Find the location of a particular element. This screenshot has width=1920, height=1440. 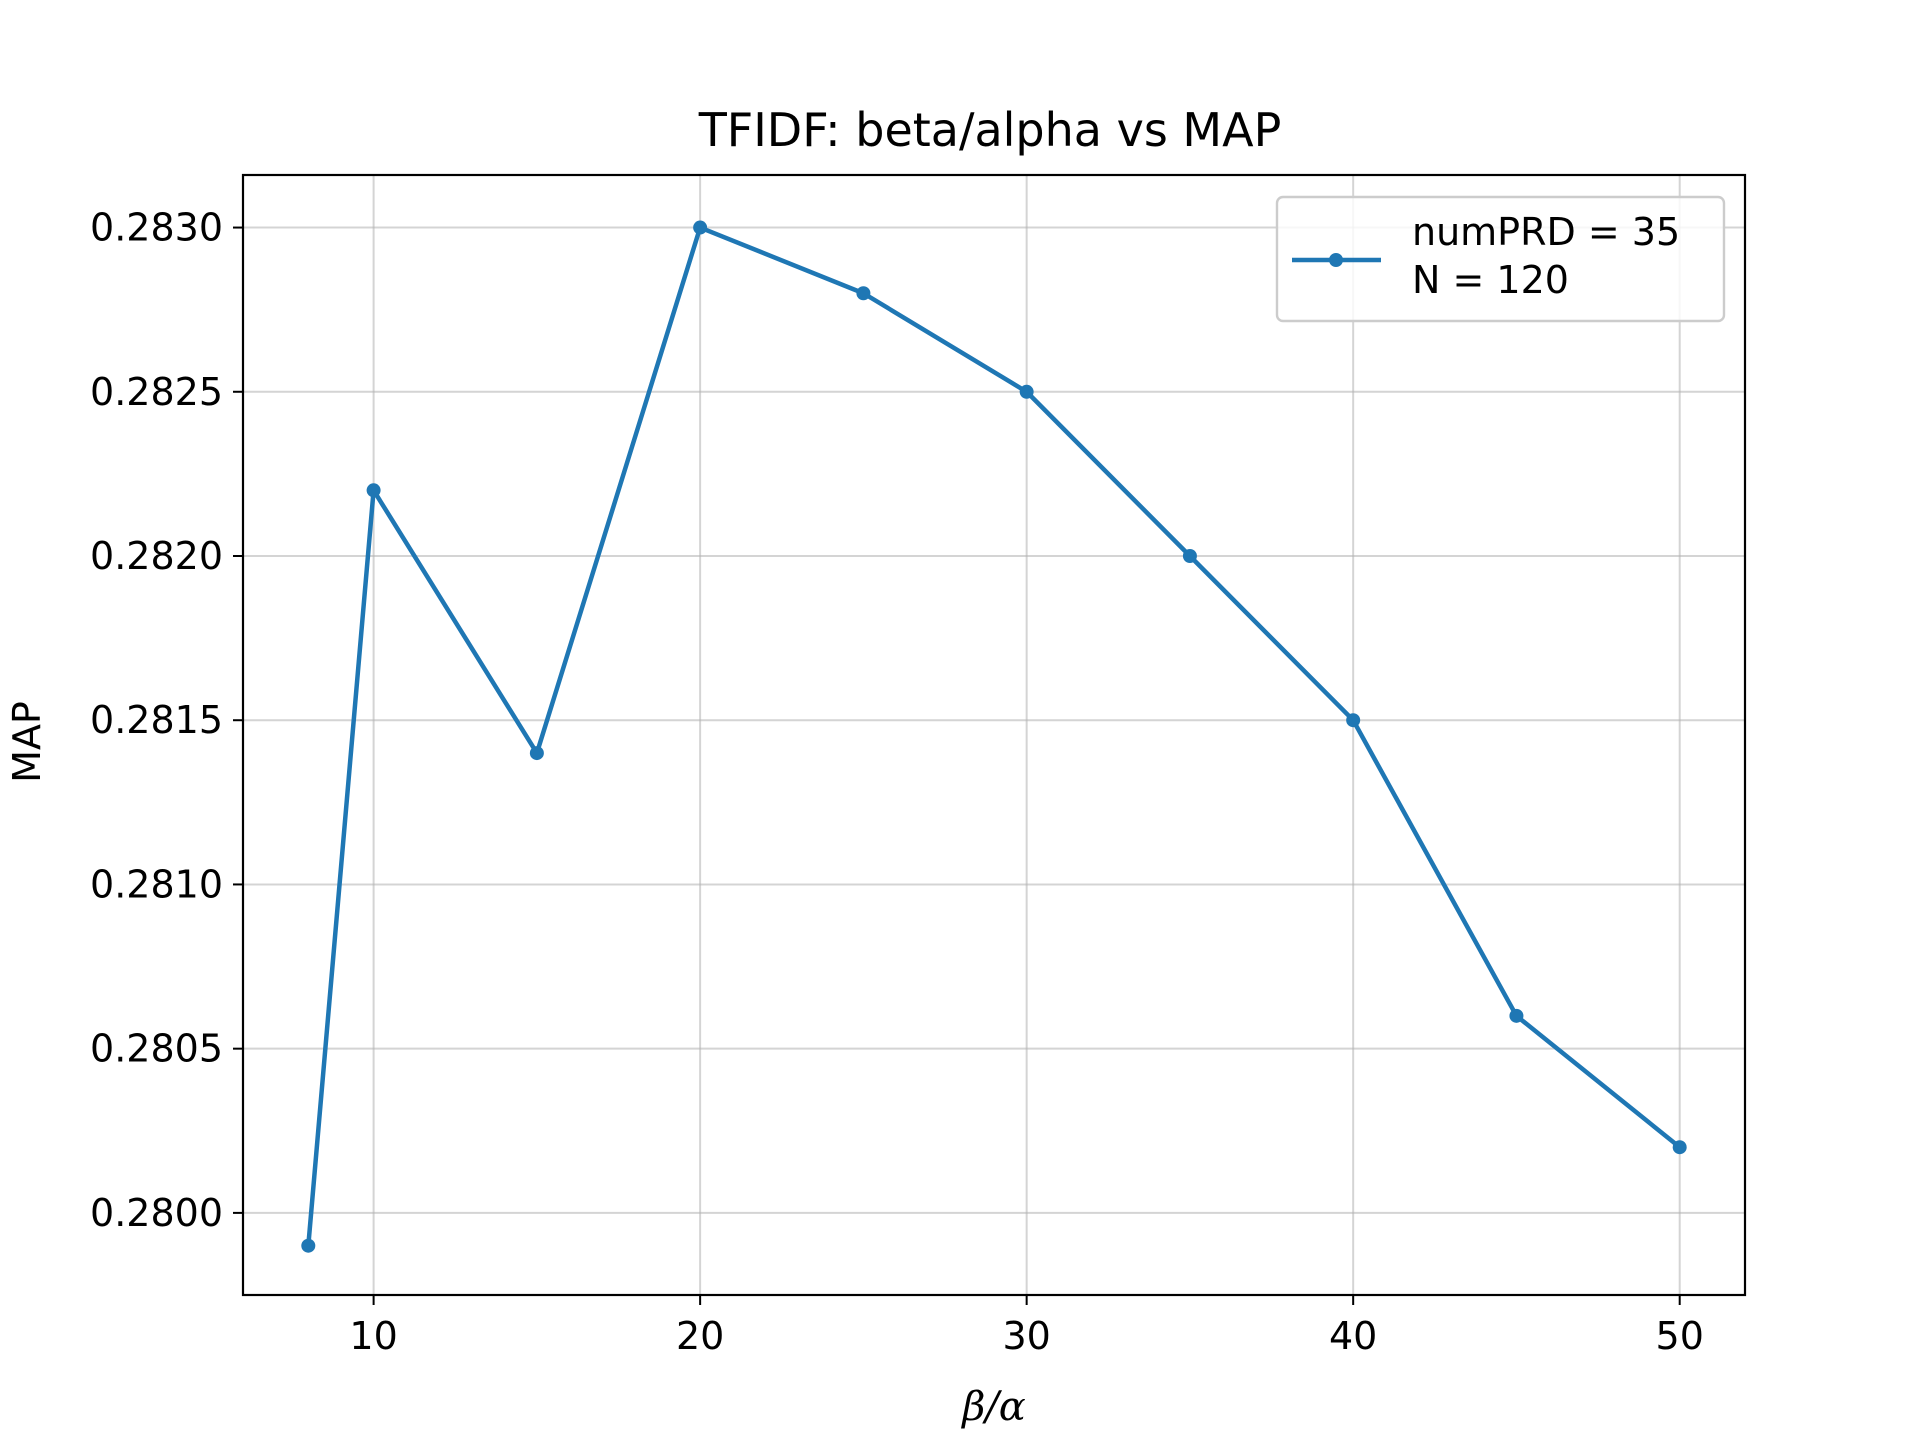

legend-label-line-2: N = 120 is located at coordinates (1490, 280).